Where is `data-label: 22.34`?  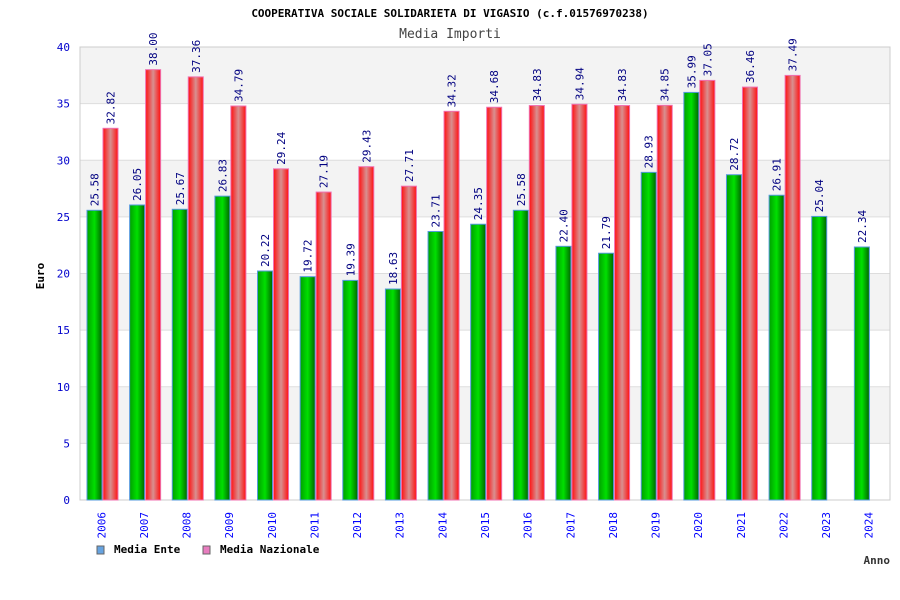 data-label: 22.34 is located at coordinates (862, 226).